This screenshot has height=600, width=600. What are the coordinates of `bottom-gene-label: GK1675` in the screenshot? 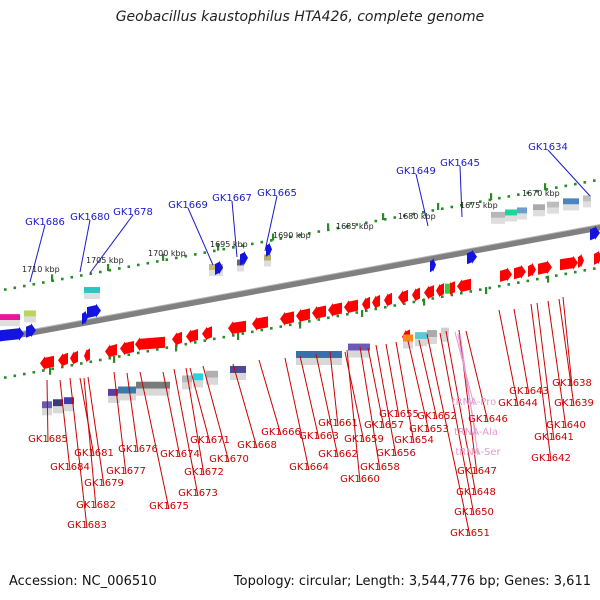 It's located at (169, 506).